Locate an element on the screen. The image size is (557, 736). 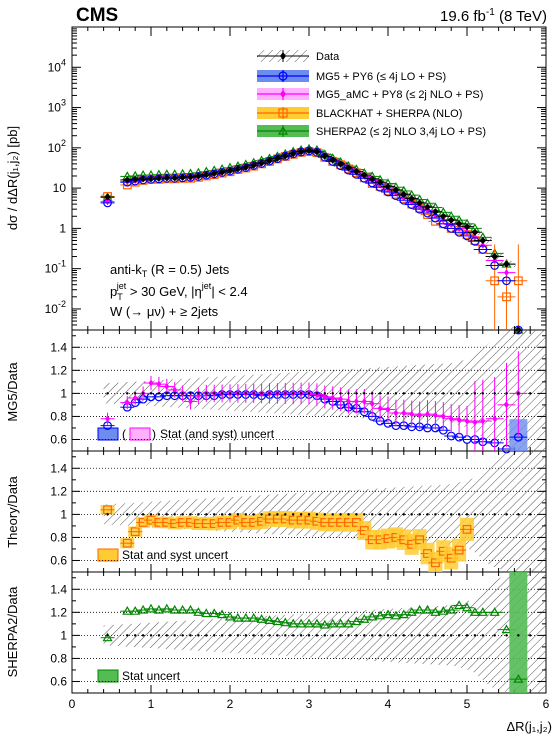
sherpa-ratio-y-tick-label-3: 1.2 is located at coordinates (58, 612).